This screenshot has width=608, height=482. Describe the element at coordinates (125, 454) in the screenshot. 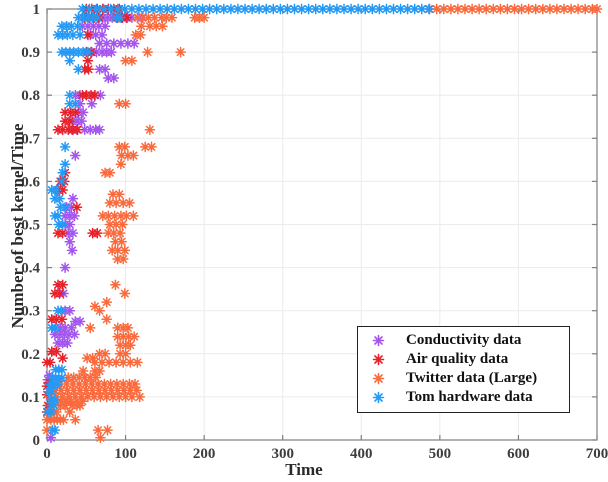

I see `x-tick-label: 100` at that location.